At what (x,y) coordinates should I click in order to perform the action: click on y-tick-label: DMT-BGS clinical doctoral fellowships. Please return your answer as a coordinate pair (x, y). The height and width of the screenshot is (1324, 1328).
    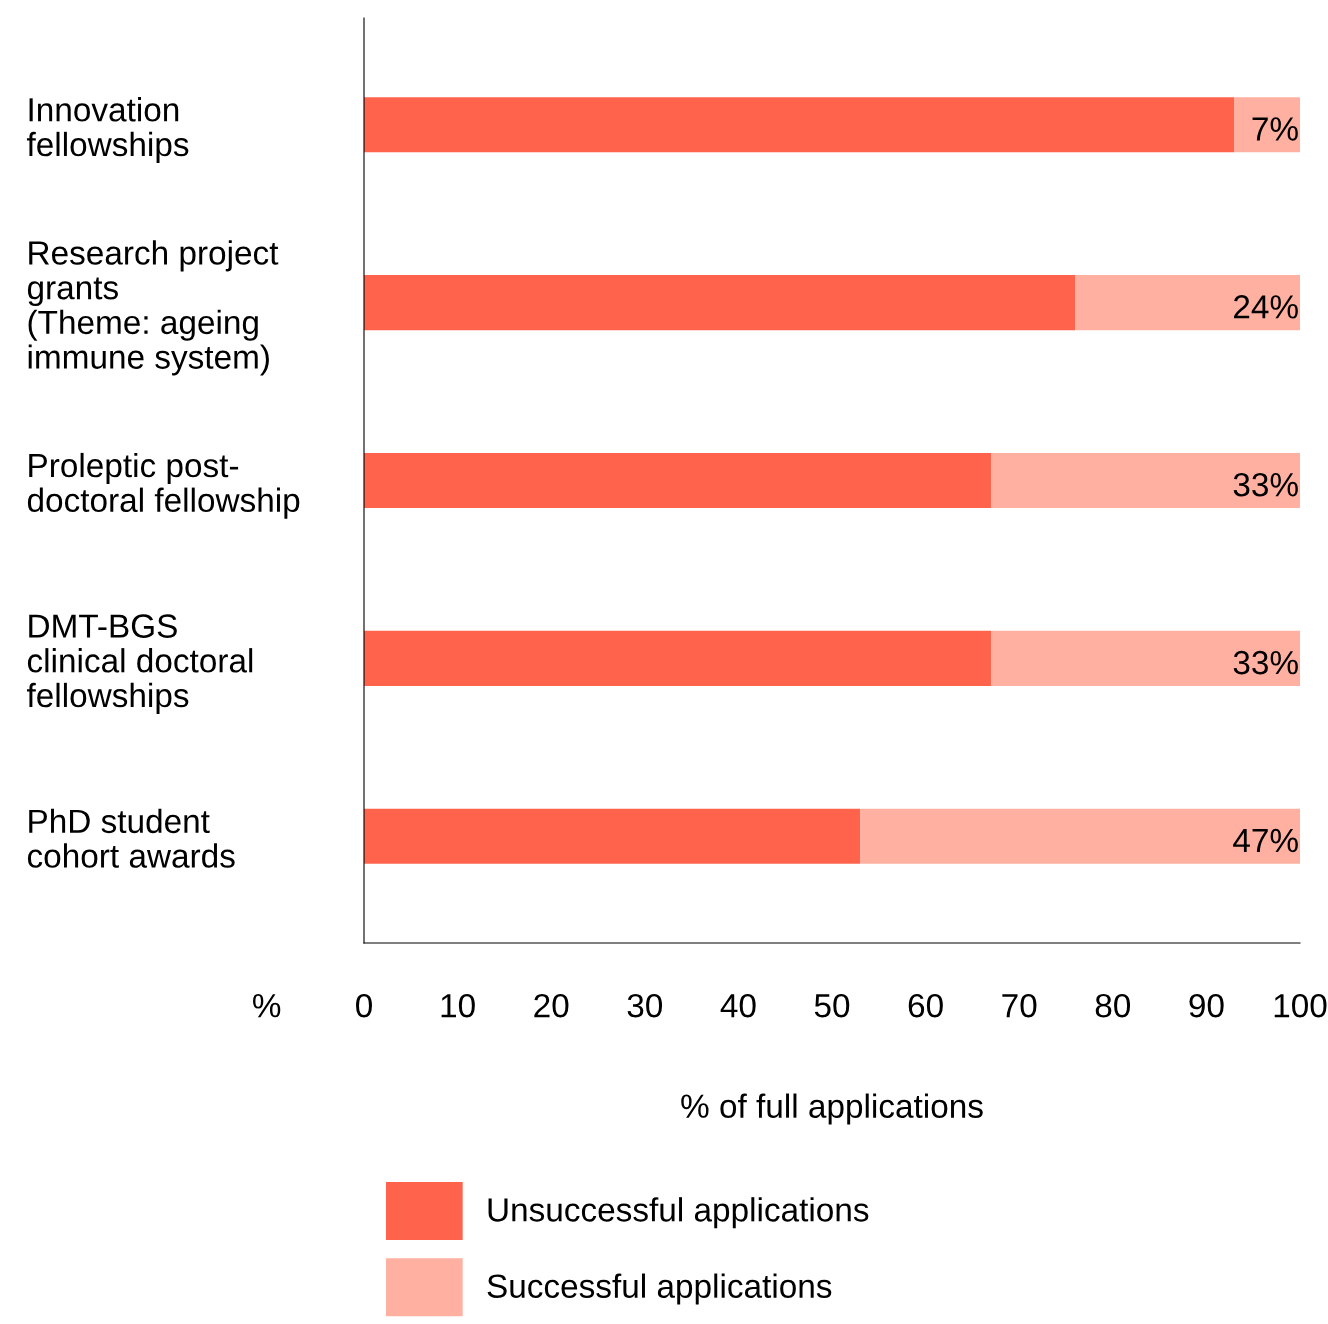
    Looking at the image, I should click on (139, 664).